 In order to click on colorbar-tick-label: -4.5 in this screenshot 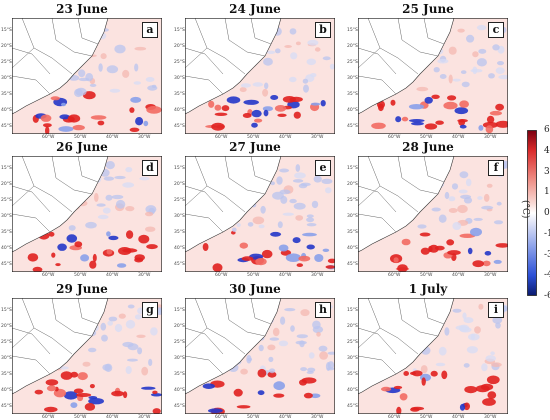, I will do `click(547, 275)`.